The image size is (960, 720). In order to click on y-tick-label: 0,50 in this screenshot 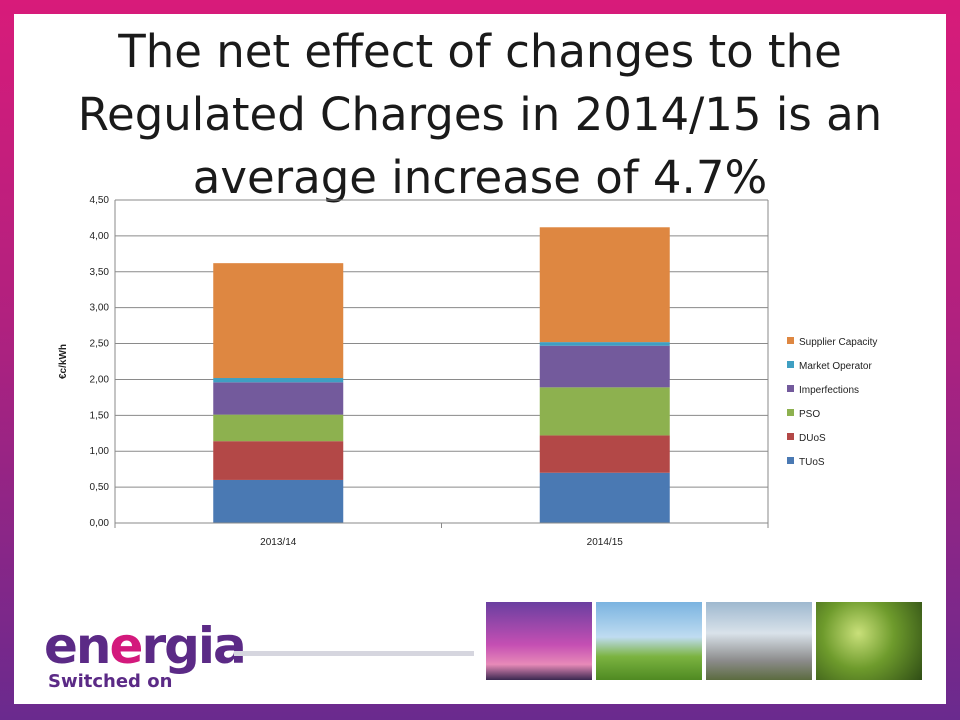, I will do `click(100, 487)`.